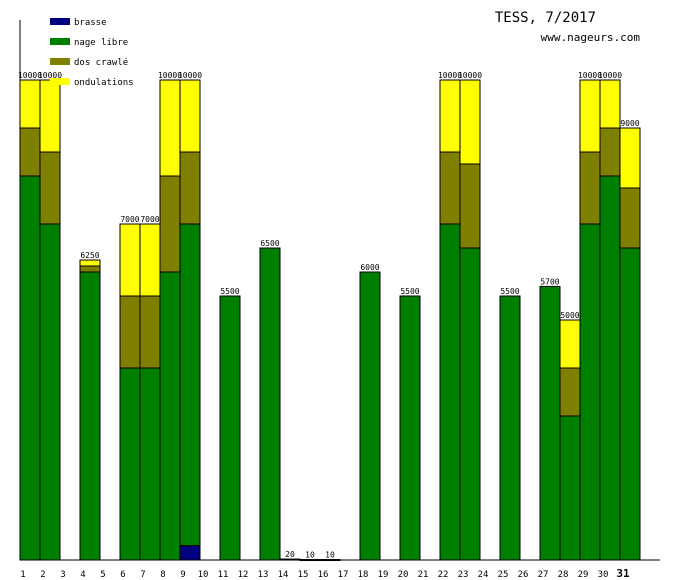 The image size is (680, 580). Describe the element at coordinates (470, 75) in the screenshot. I see `total-label-day-23: 10000` at that location.